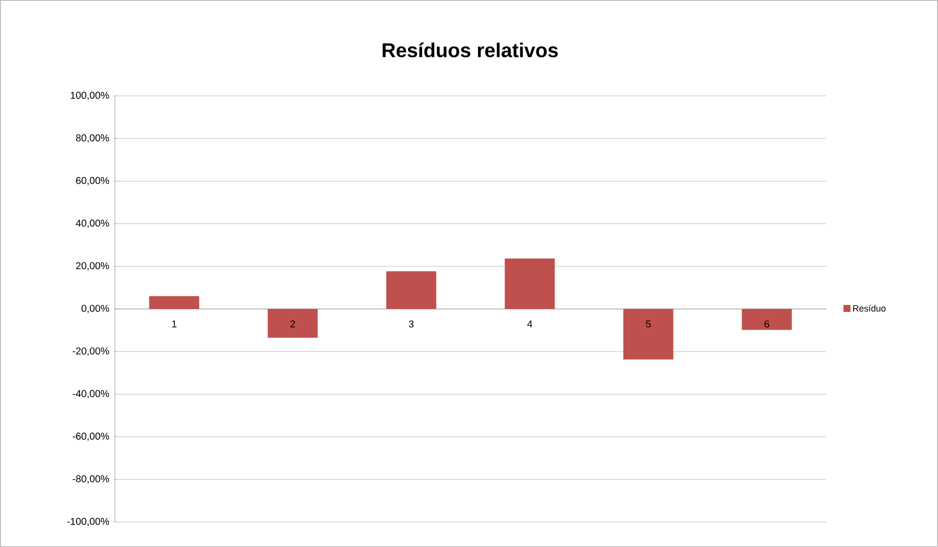 This screenshot has height=547, width=938. Describe the element at coordinates (91, 351) in the screenshot. I see `y-tick-label: -20,00%` at that location.